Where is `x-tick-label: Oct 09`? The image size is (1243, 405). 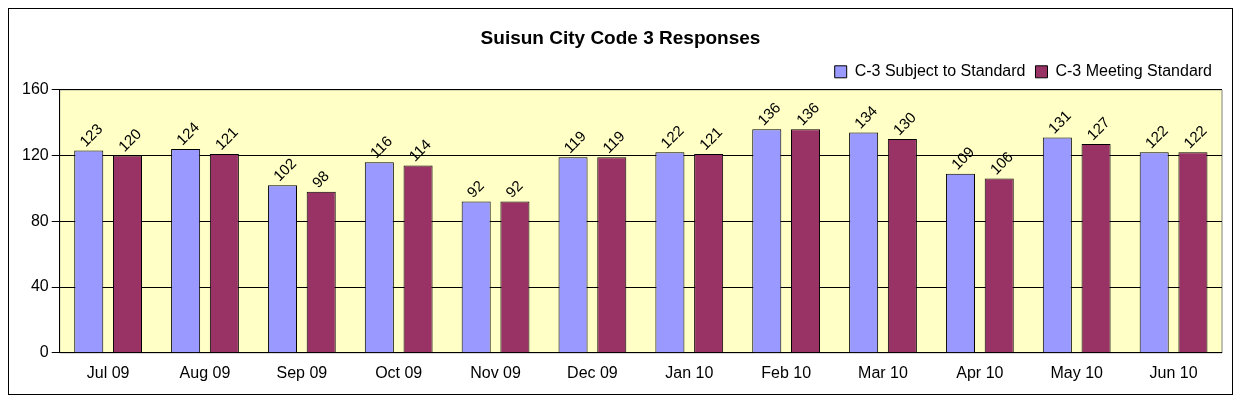 x-tick-label: Oct 09 is located at coordinates (399, 372).